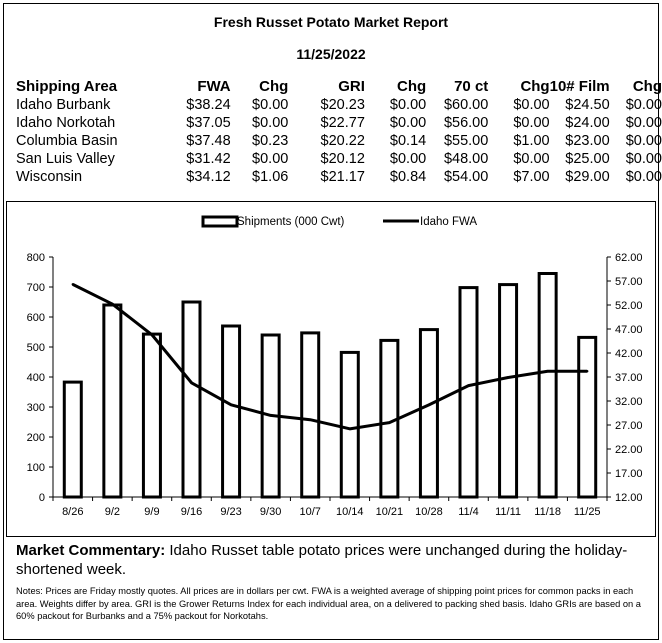 The image size is (662, 643). What do you see at coordinates (270, 512) in the screenshot?
I see `x-tick-label: 9/30` at bounding box center [270, 512].